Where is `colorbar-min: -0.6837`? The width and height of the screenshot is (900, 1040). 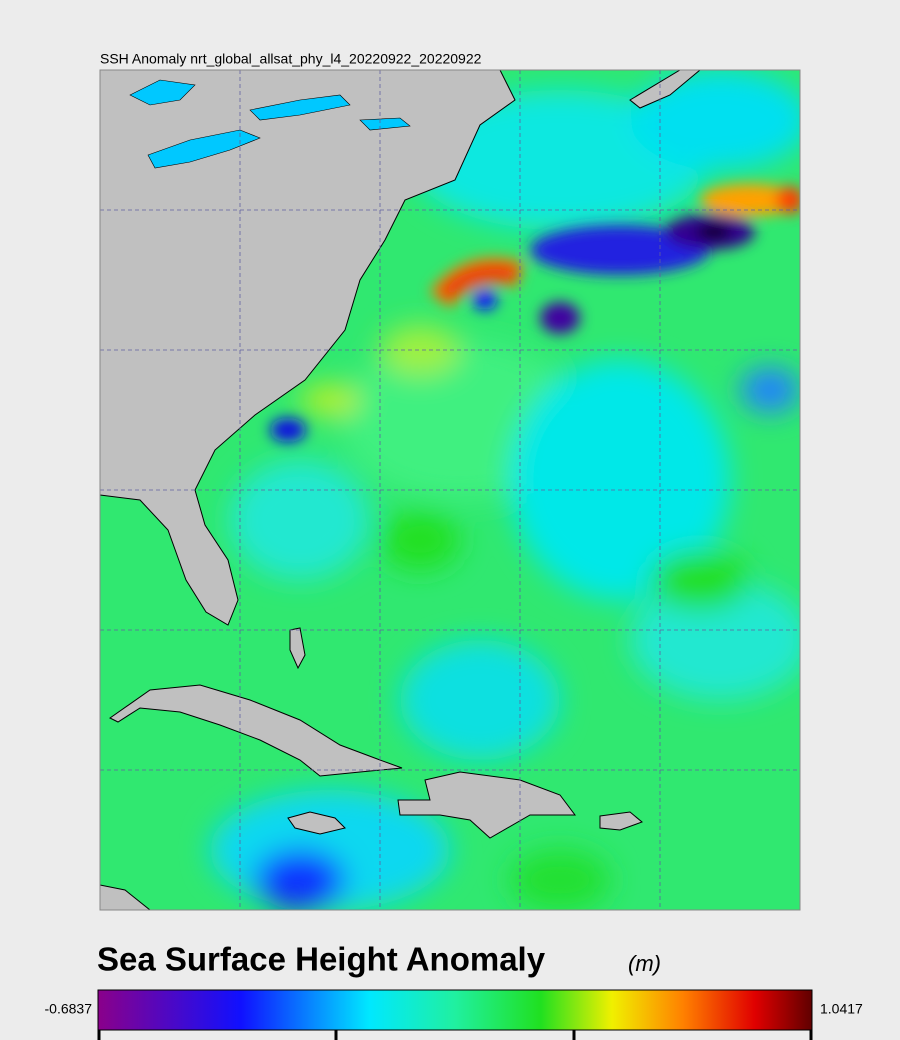 colorbar-min: -0.6837 is located at coordinates (69, 1009).